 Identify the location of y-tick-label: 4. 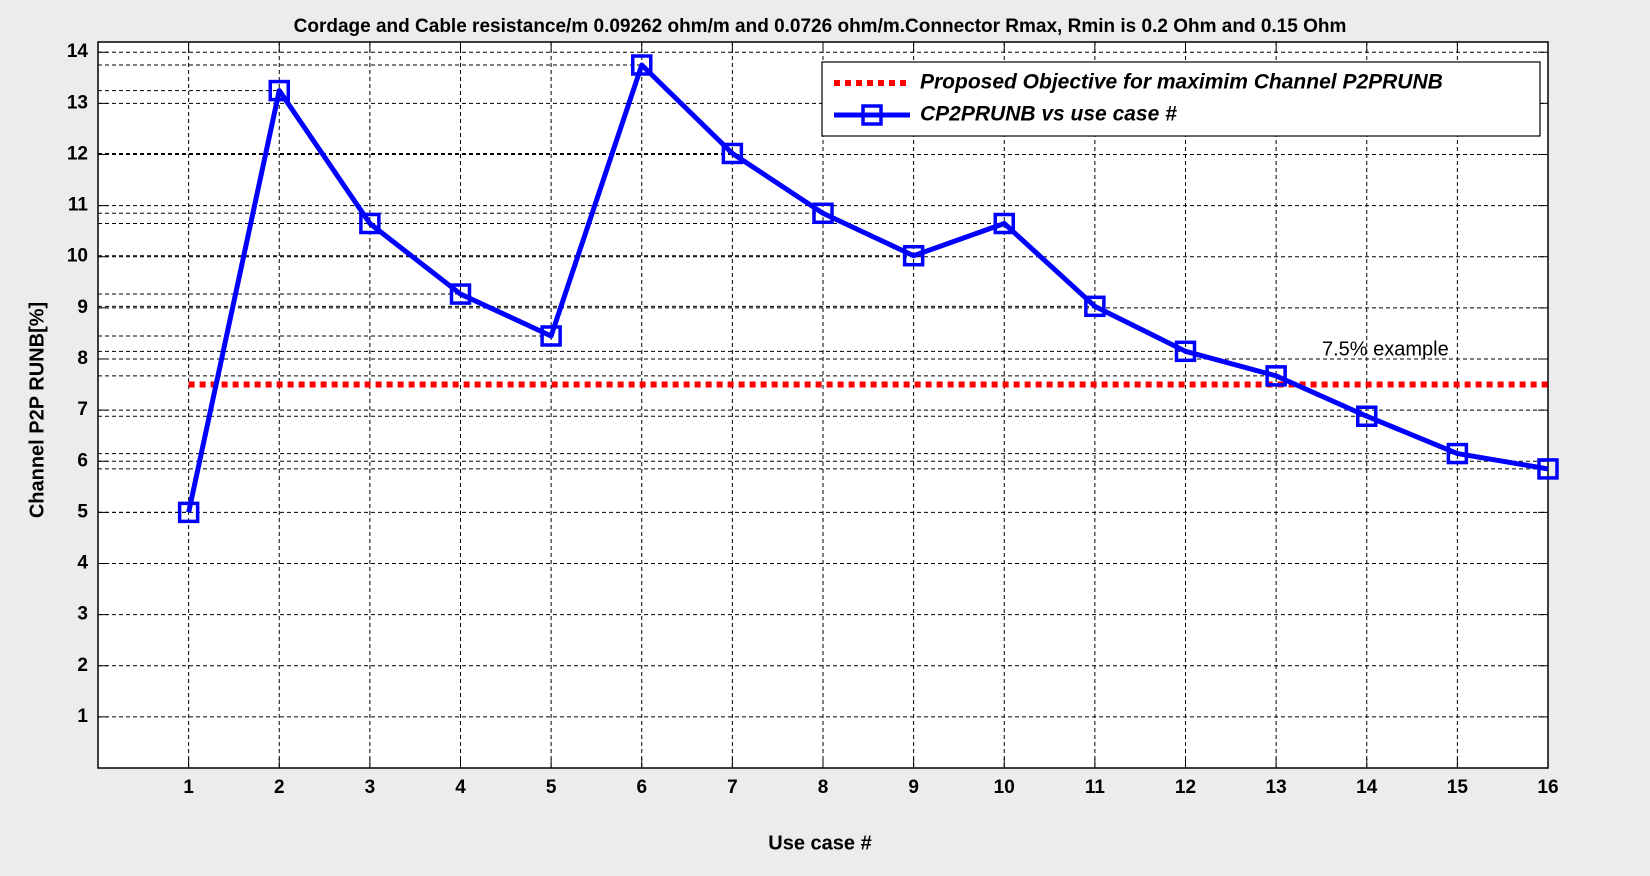
(82, 563).